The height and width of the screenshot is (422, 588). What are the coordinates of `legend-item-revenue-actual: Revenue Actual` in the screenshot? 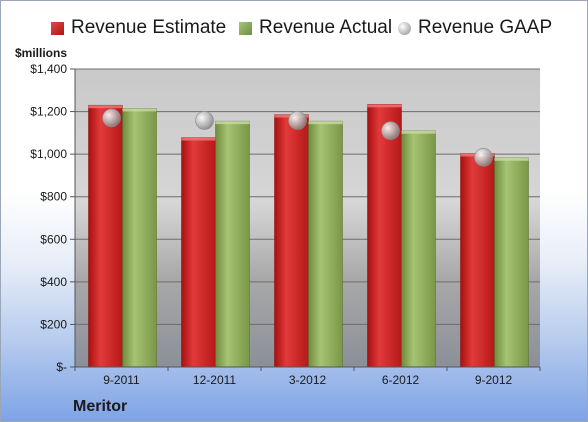 It's located at (315, 28).